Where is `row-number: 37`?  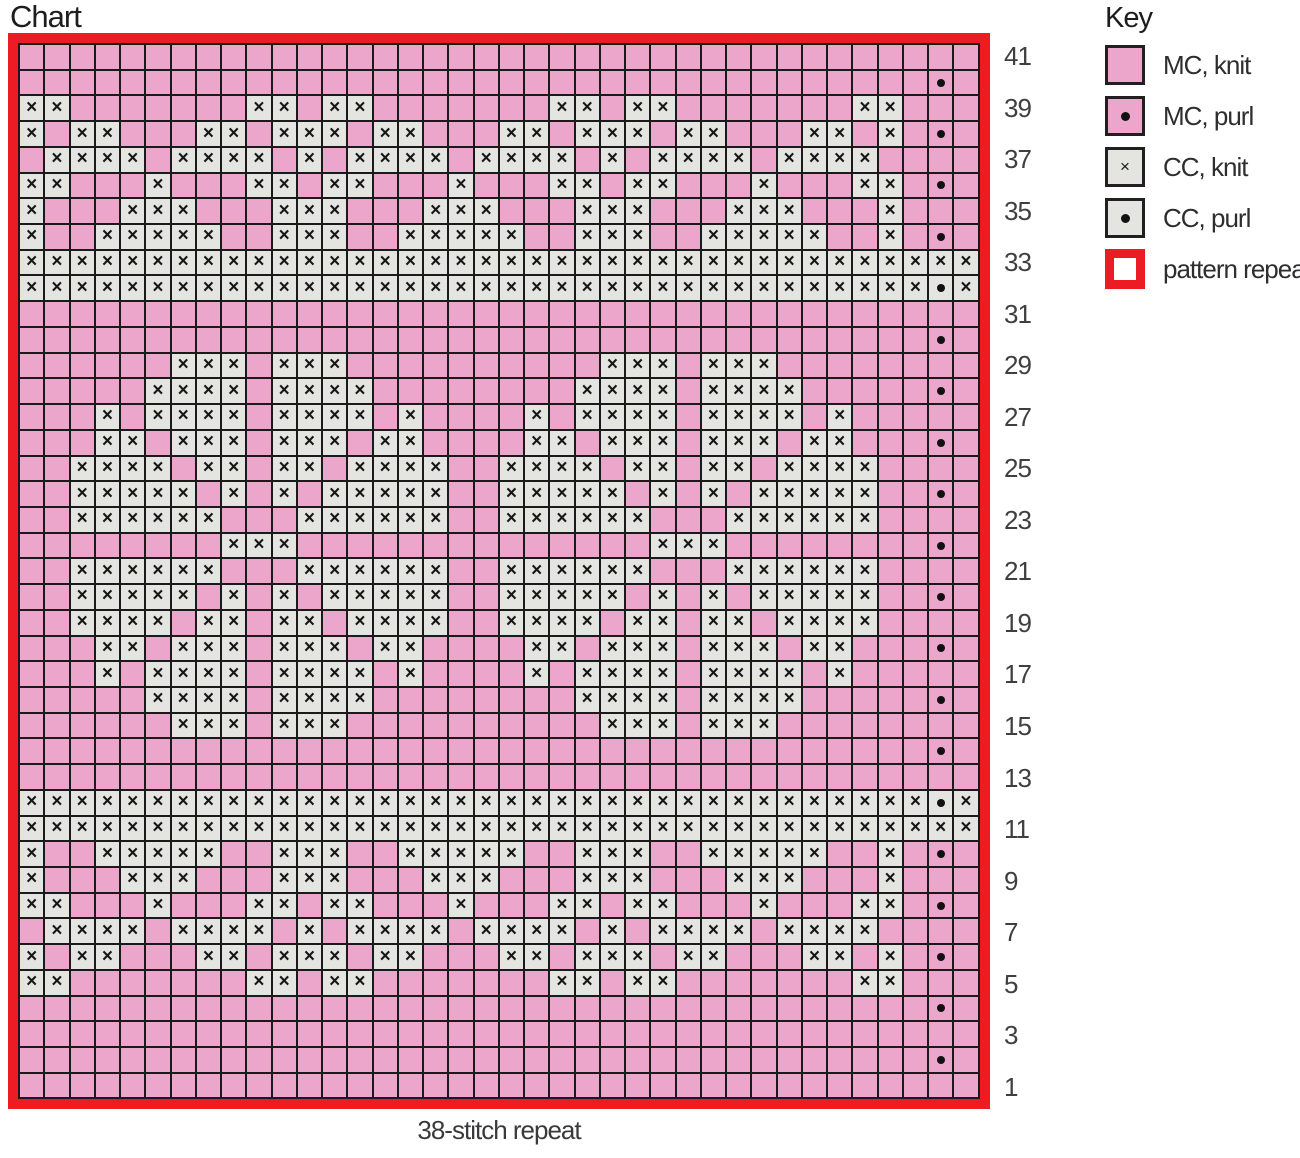 row-number: 37 is located at coordinates (1018, 159).